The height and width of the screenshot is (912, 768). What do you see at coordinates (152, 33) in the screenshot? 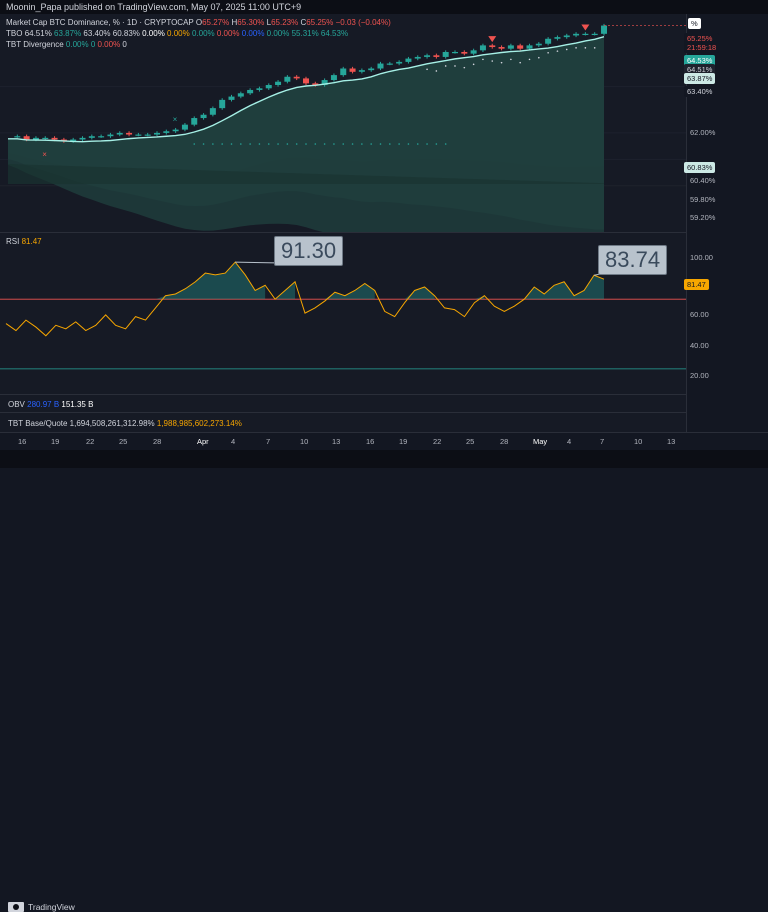
I see `tbo-value-5: 0.00%` at bounding box center [152, 33].